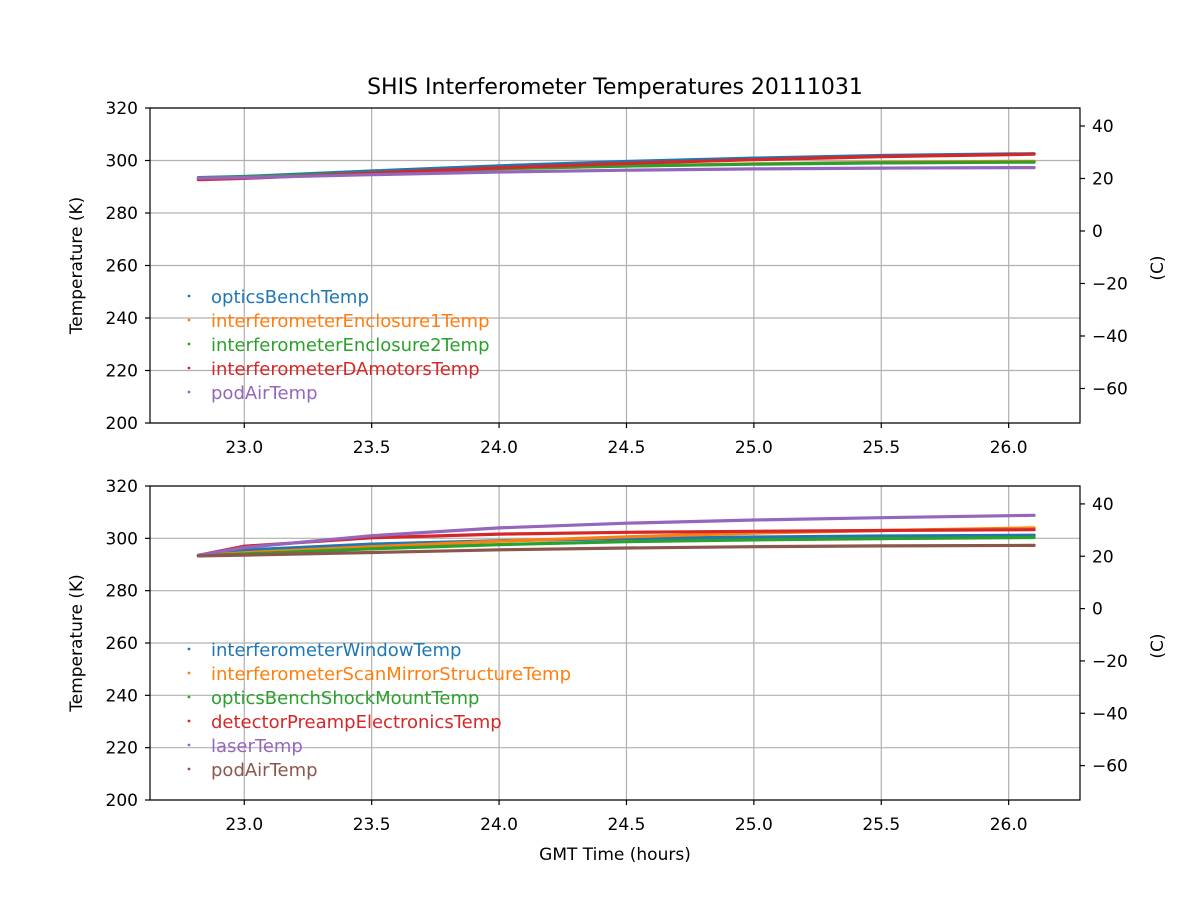 Image resolution: width=1200 pixels, height=900 pixels. Describe the element at coordinates (345, 369) in the screenshot. I see `panel-0-legend-label-3: interferometerDAmotorsTemp` at that location.